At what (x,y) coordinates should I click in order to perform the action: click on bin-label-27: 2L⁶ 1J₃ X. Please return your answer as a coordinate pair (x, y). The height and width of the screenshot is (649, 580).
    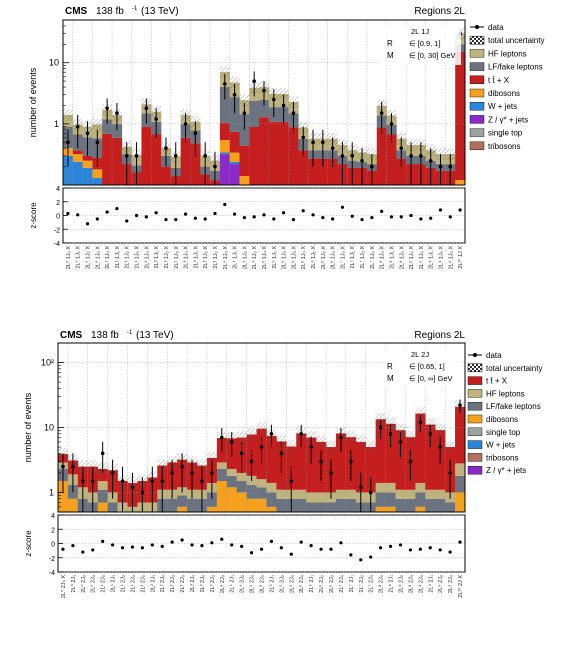
    Looking at the image, I should click on (333, 257).